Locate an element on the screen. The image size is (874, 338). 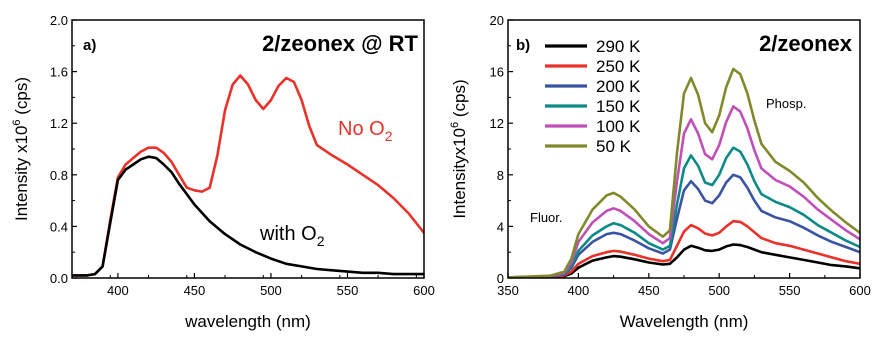
legend-label: 250 K is located at coordinates (618, 66).